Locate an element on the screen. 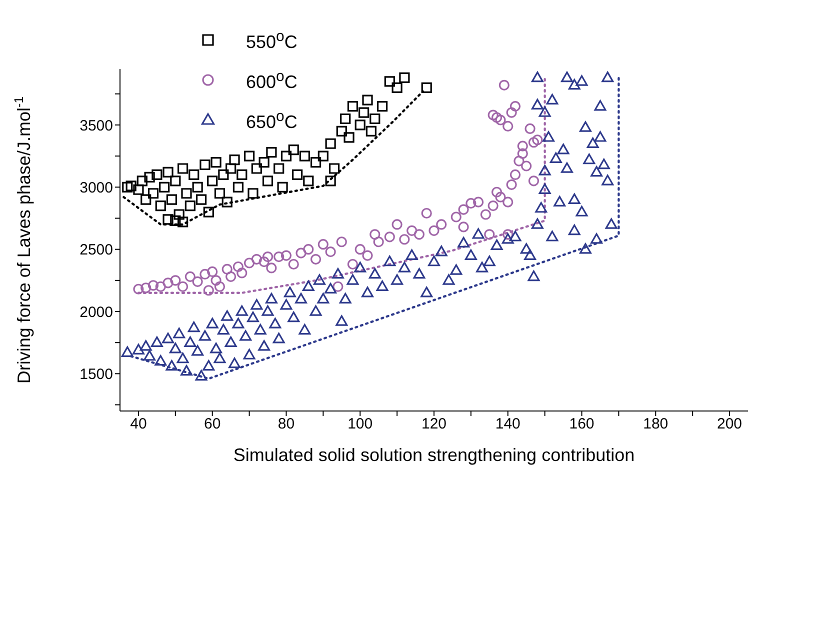 The width and height of the screenshot is (831, 636). y-tick-label: 2500 is located at coordinates (96, 250).